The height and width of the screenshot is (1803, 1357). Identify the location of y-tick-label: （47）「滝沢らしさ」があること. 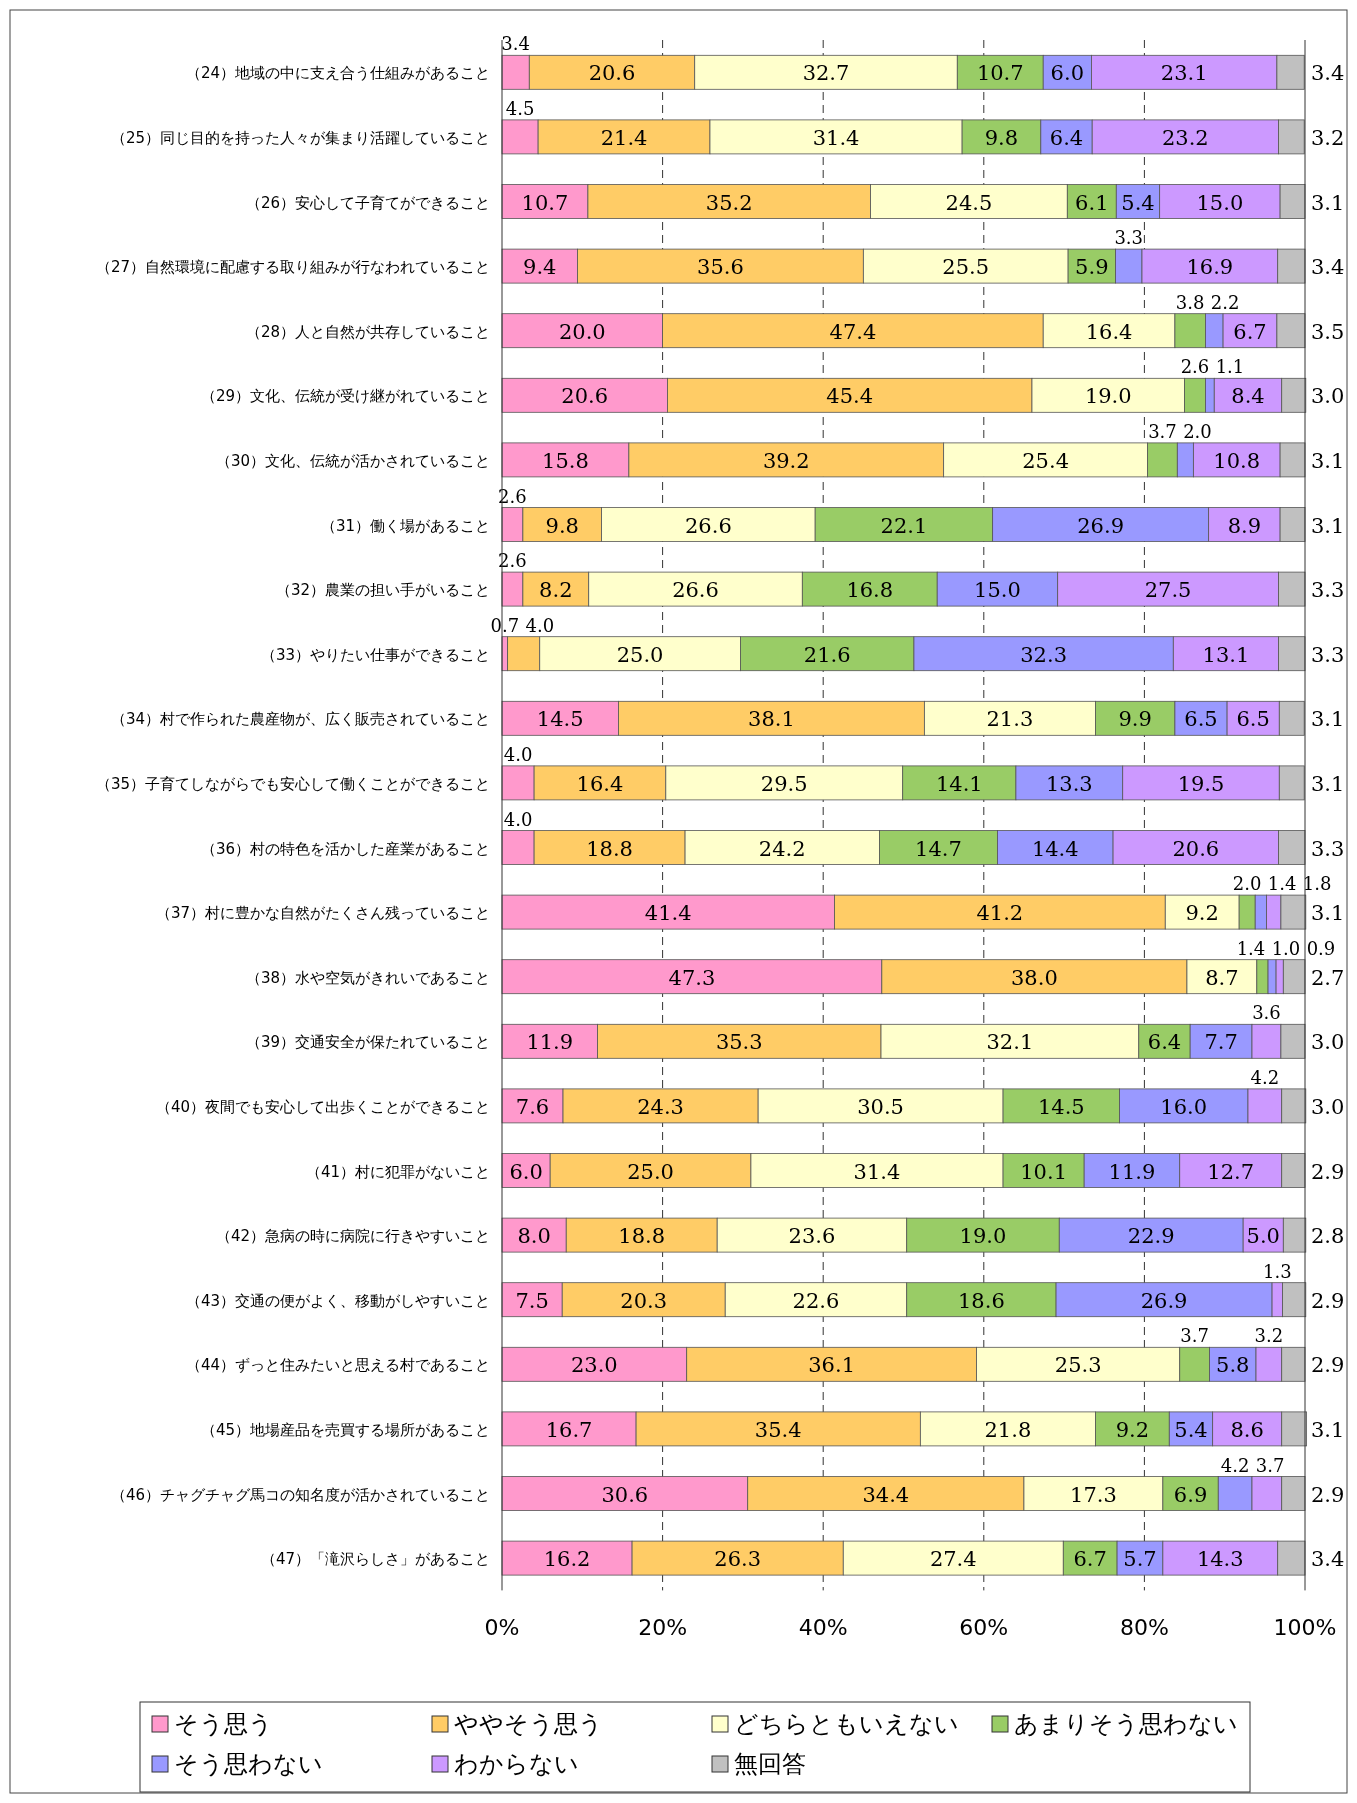
(375, 1559).